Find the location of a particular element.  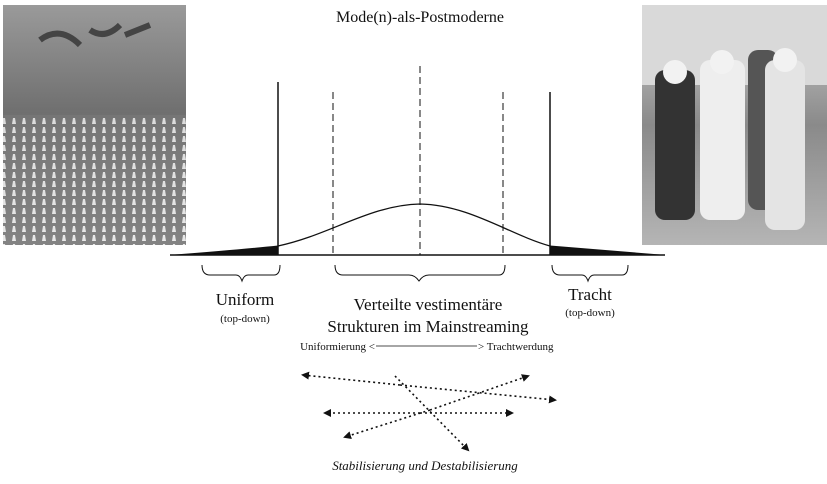

scale-left: Uniformierung < is located at coordinates (337, 347).